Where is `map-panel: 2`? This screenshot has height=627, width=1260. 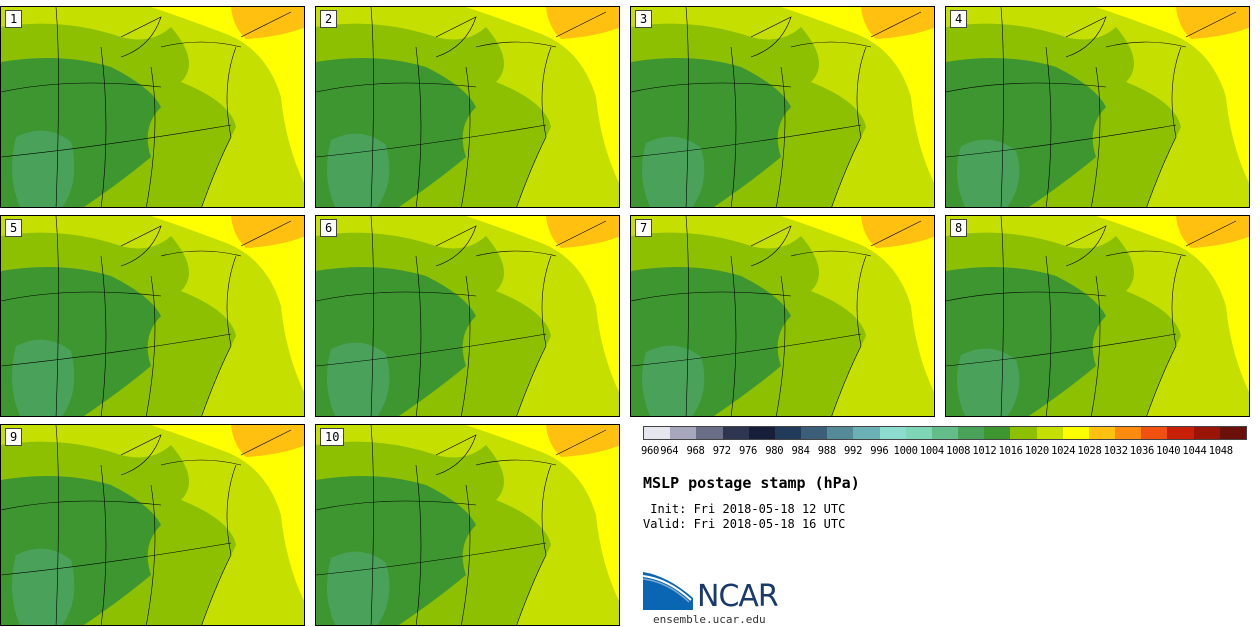
map-panel: 2 is located at coordinates (467, 107).